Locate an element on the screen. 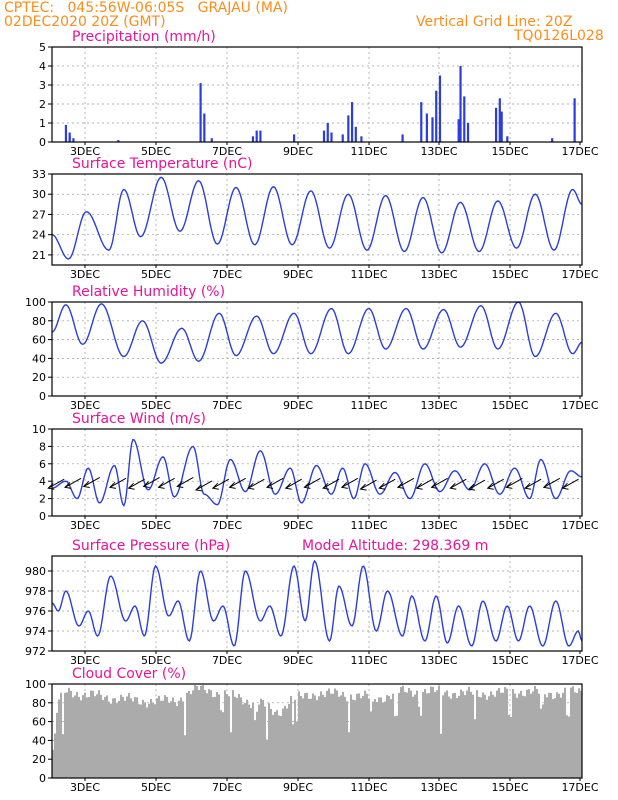 Image resolution: width=618 pixels, height=800 pixels. x-tick-label-1-1: 5DEC is located at coordinates (156, 274).